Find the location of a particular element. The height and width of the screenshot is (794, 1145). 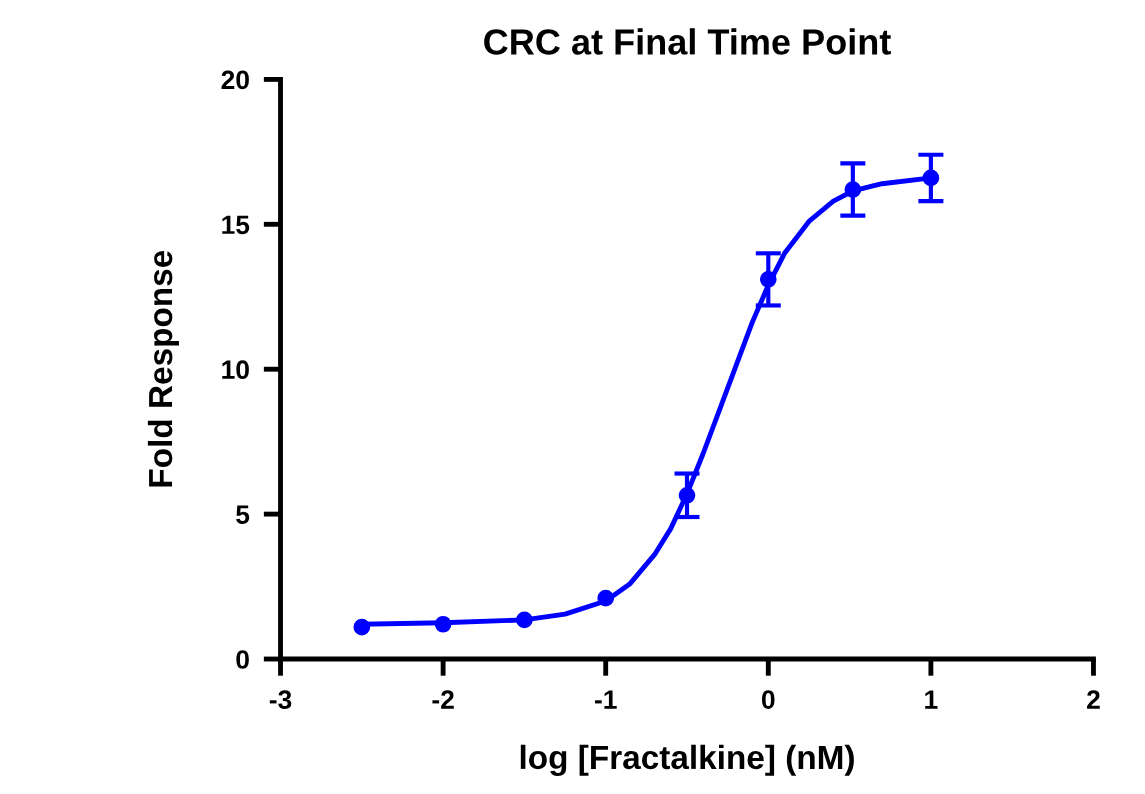

x-tick-label: -1 is located at coordinates (606, 699).